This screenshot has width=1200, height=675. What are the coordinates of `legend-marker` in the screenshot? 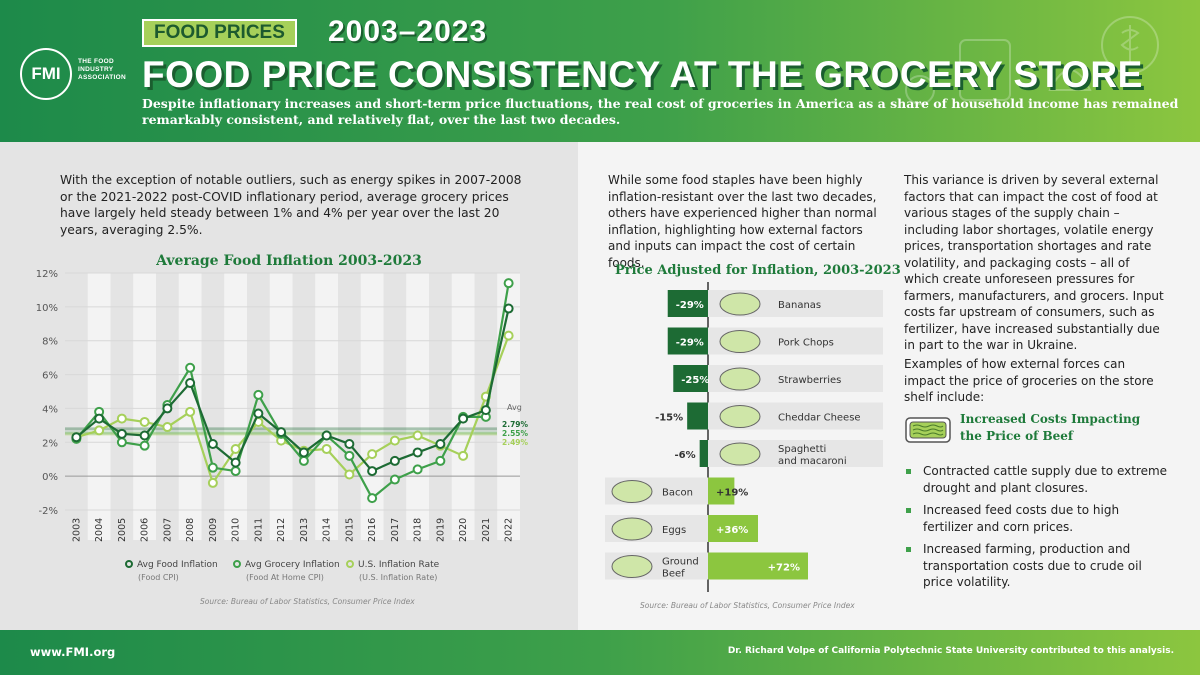 It's located at (350, 564).